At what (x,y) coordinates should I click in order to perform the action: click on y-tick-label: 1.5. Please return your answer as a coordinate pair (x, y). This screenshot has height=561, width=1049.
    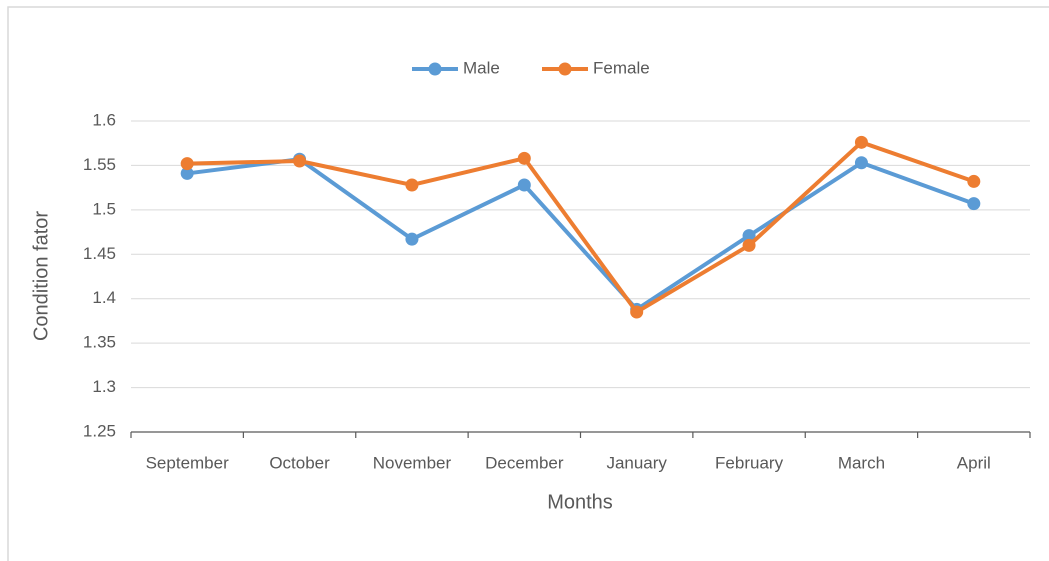
    Looking at the image, I should click on (104, 208).